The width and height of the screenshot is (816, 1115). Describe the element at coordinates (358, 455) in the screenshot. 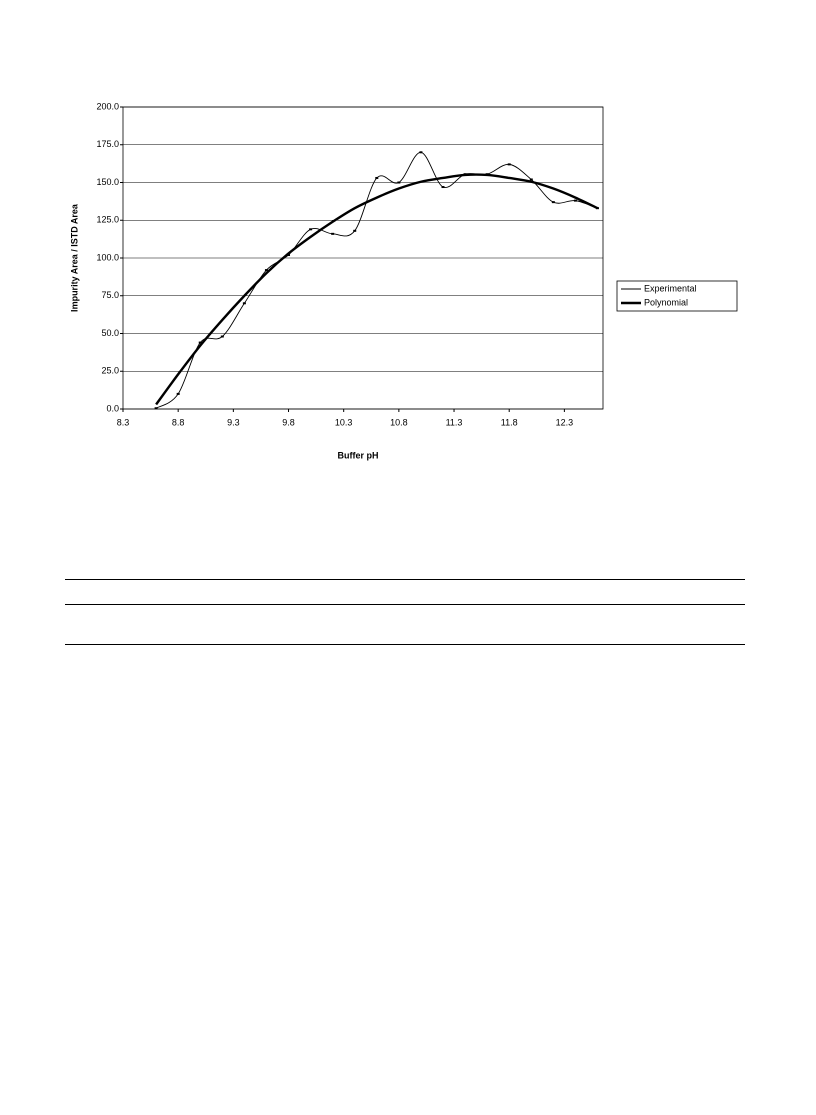

I see `x-axis-label: Buffer pH` at that location.